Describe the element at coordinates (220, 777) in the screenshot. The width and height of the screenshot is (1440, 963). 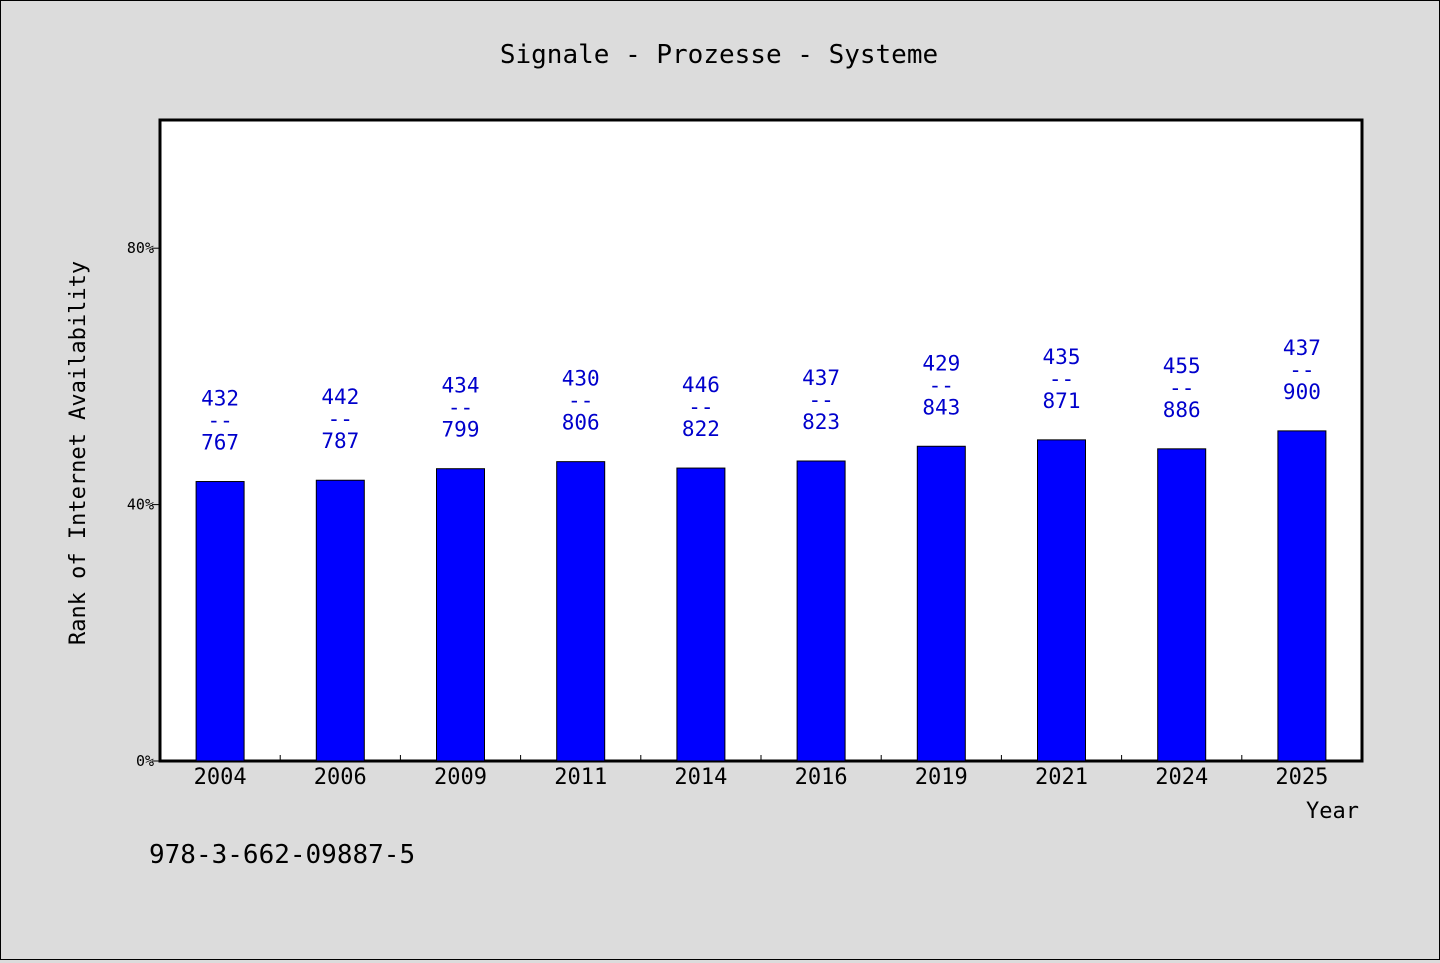
I see `x-tick-label: 2004` at that location.